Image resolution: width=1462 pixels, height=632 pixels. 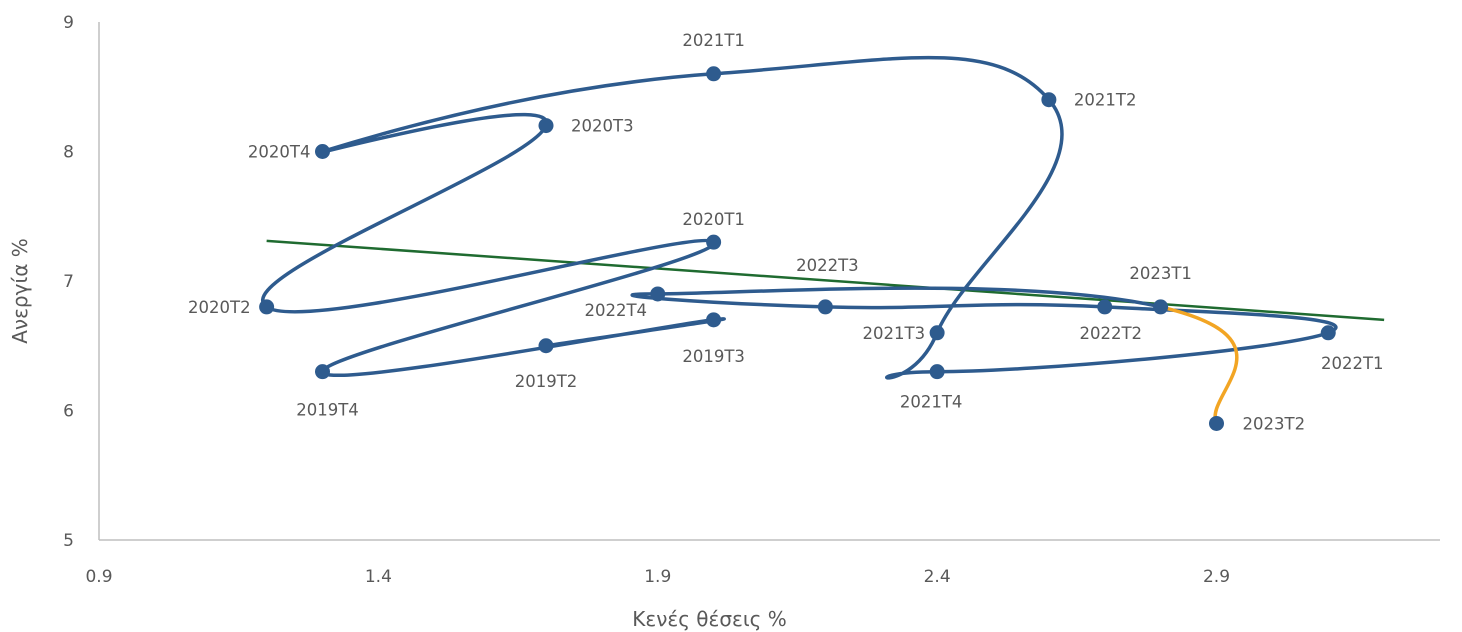 What do you see at coordinates (1110, 333) in the screenshot?
I see `data-label: 2022T2` at bounding box center [1110, 333].